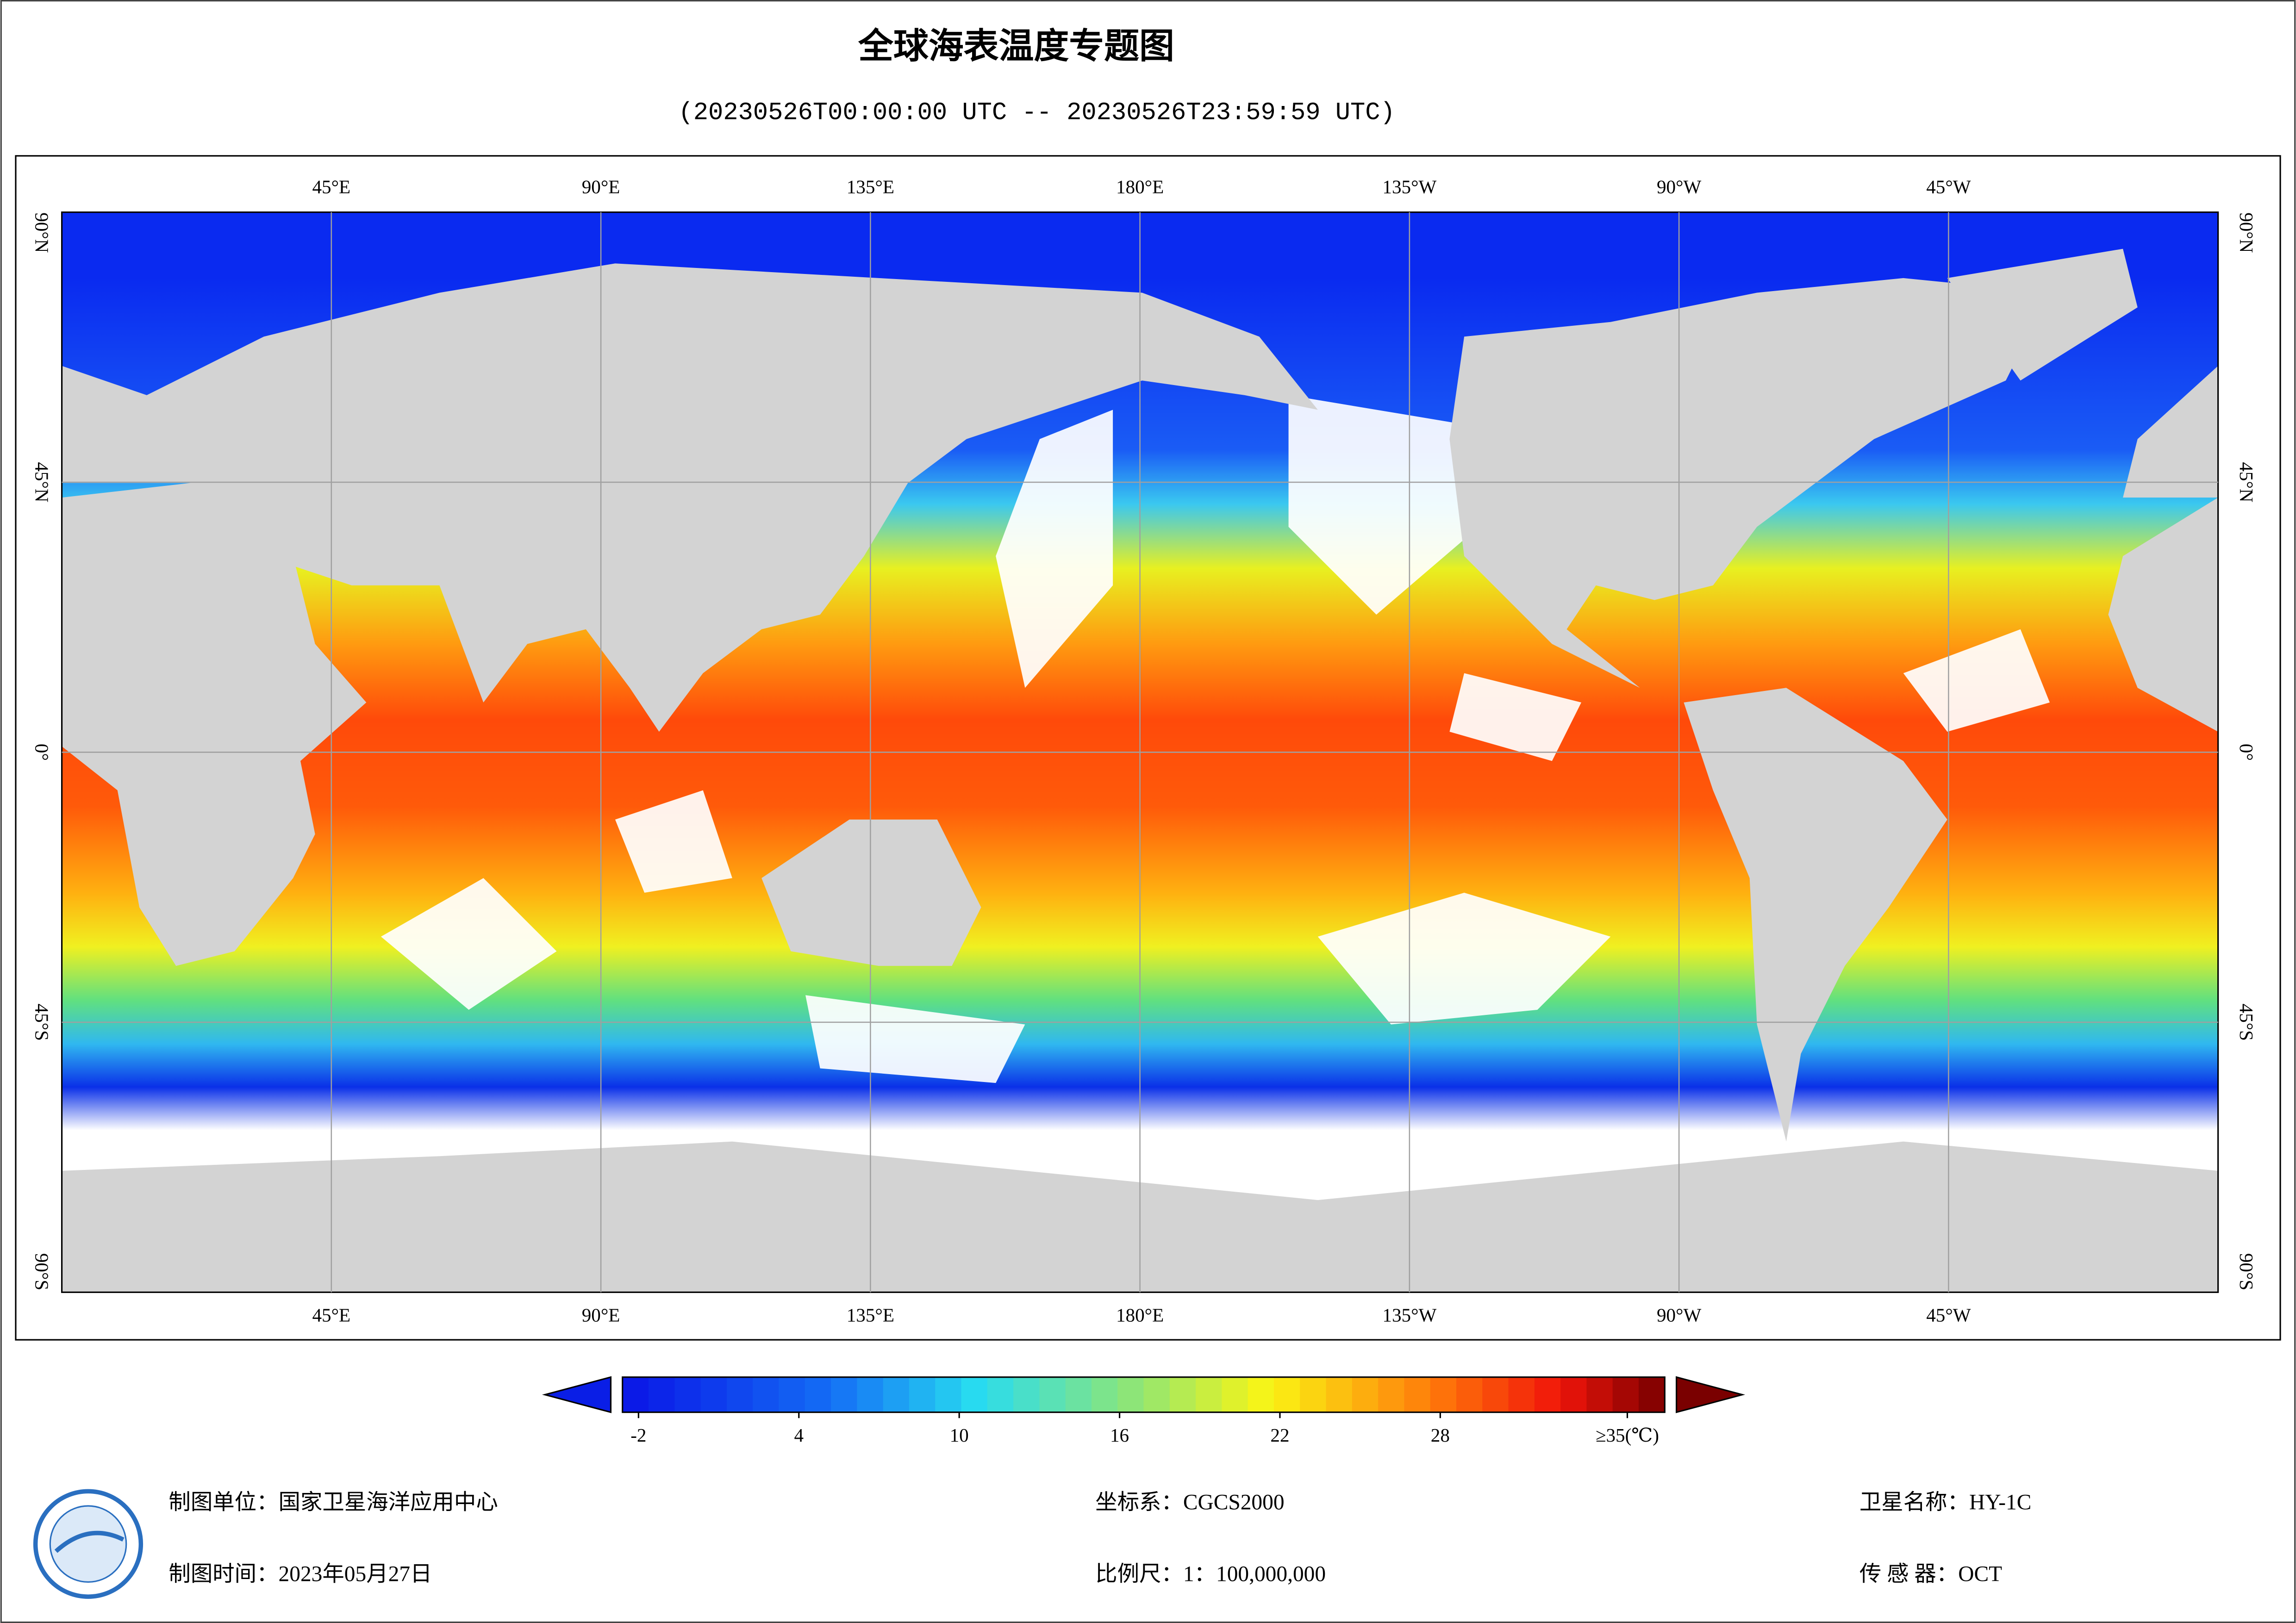  Describe the element at coordinates (959, 1435) in the screenshot. I see `colorbar-tick-label: 10` at that location.